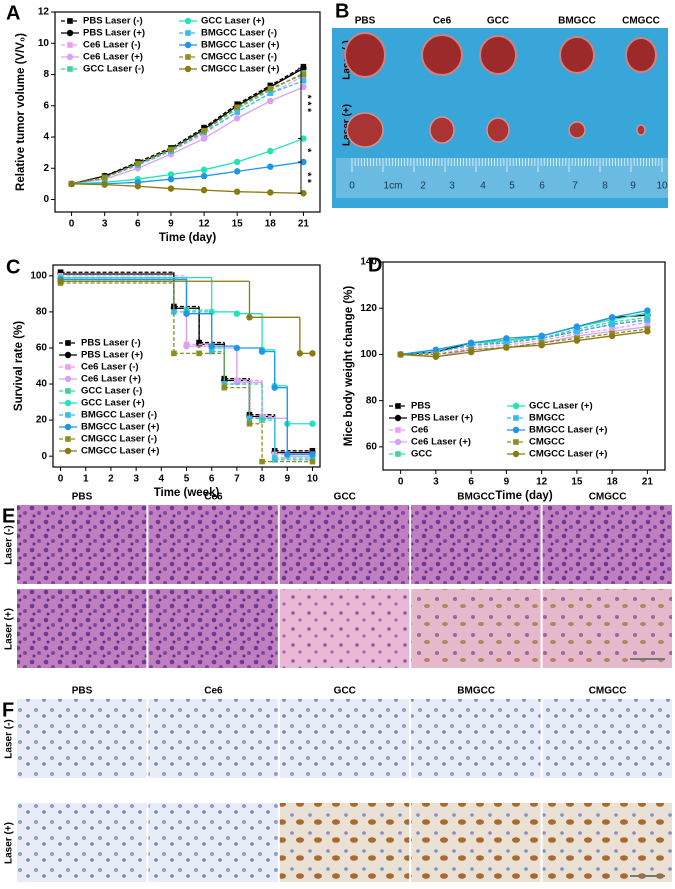 The image size is (675, 889). Describe the element at coordinates (9, 738) in the screenshot. I see `row-label: Laser (-)` at that location.